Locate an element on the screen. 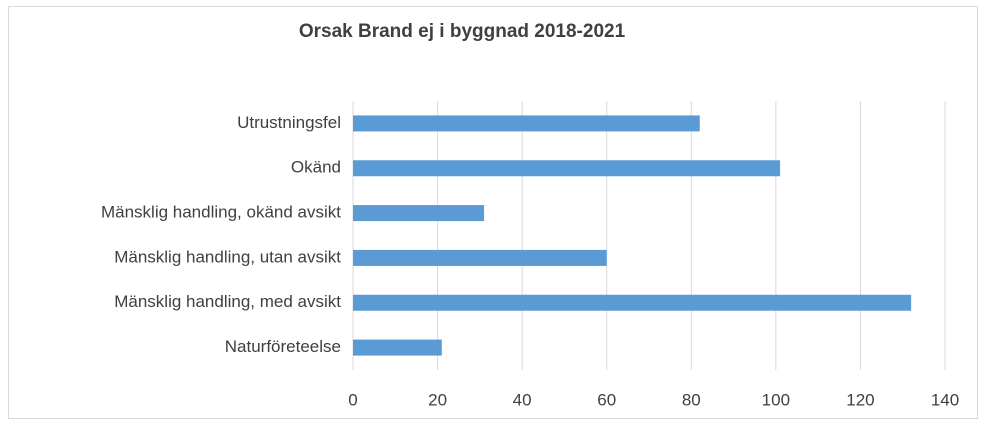 This screenshot has height=425, width=984. y-tick-label: Utrustningsfel is located at coordinates (289, 122).